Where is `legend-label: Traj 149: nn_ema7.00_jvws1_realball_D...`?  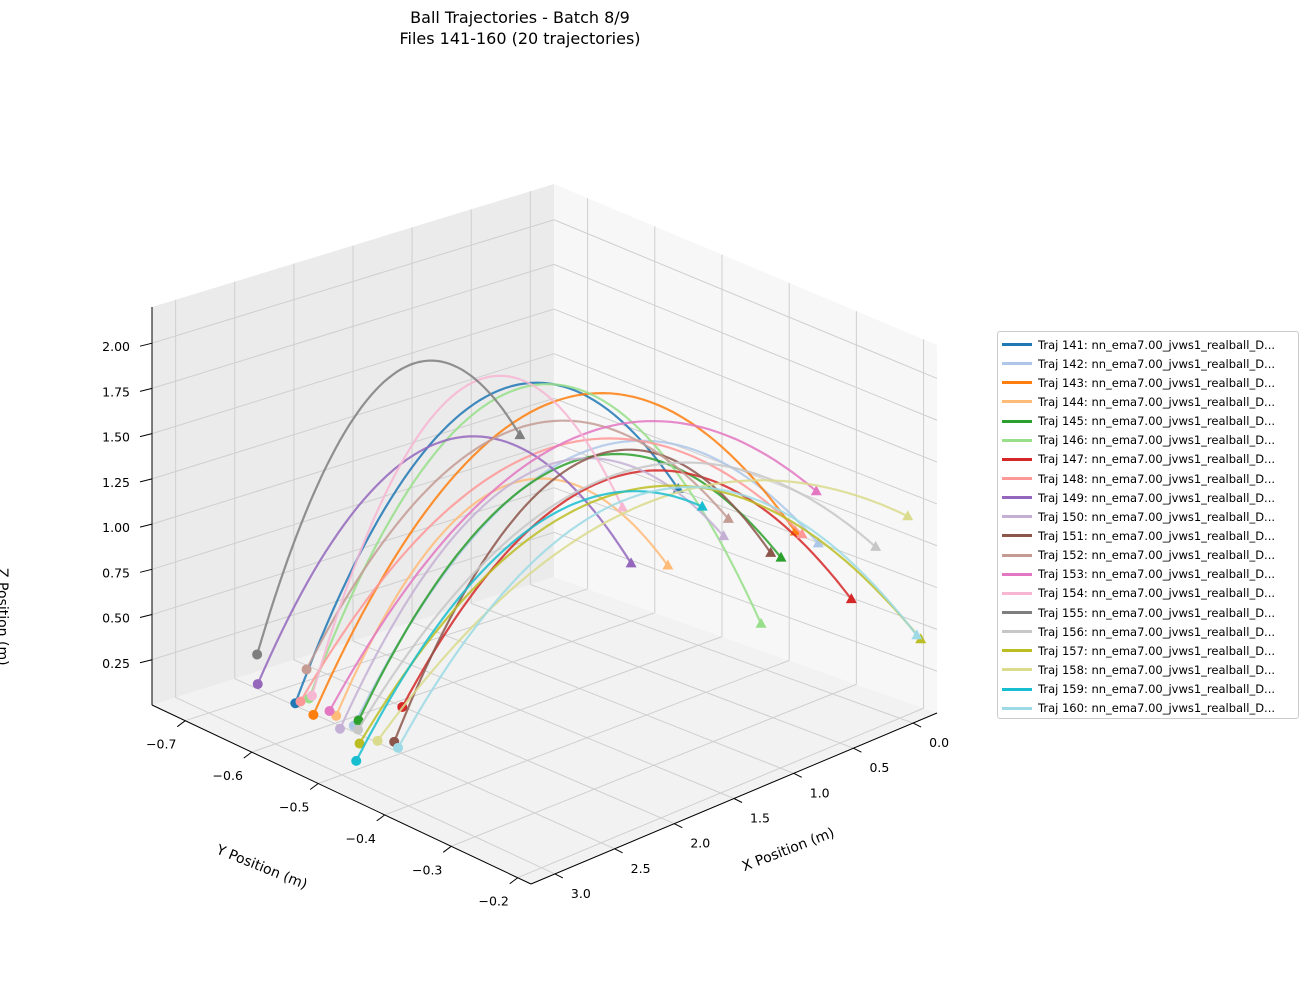 legend-label: Traj 149: nn_ema7.00_jvws1_realball_D... is located at coordinates (1157, 497).